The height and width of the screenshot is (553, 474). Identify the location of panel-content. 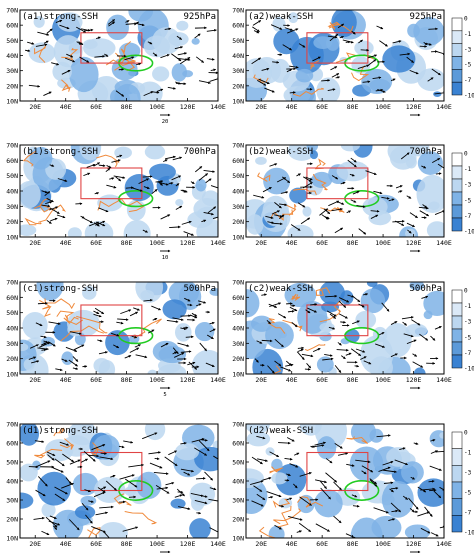
(345, 191).